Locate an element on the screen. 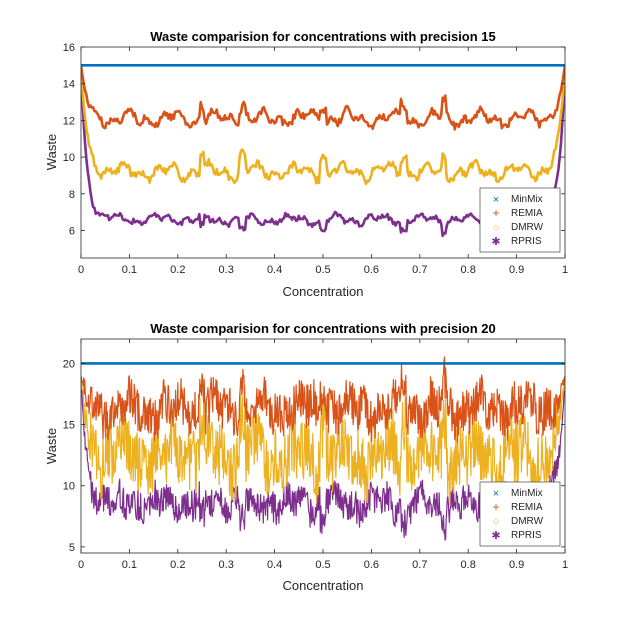  y-tick-label: 8 is located at coordinates (72, 195).